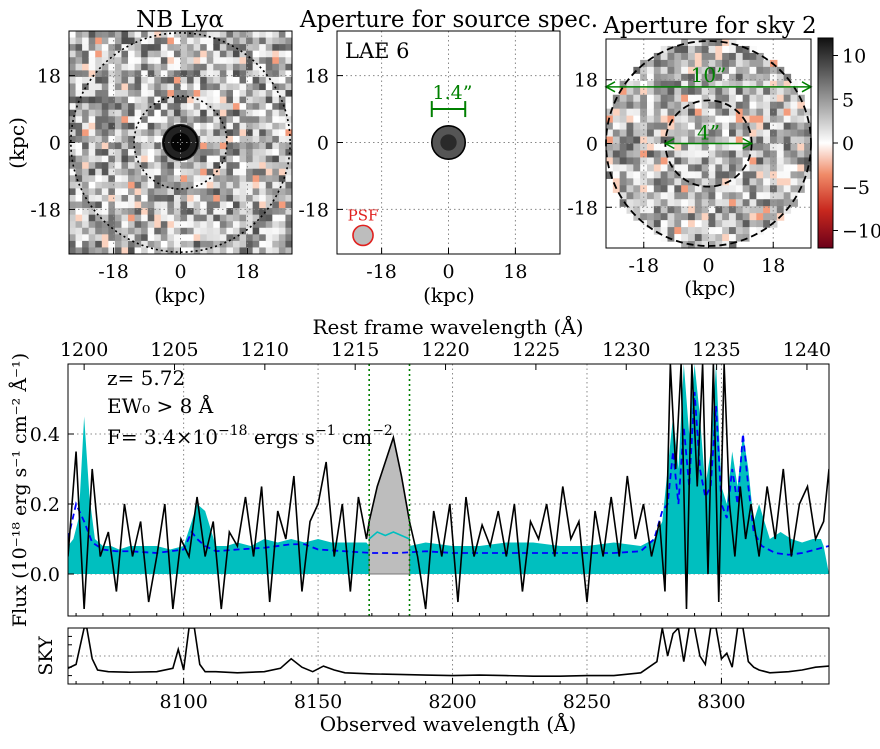  What do you see at coordinates (180, 20) in the screenshot?
I see `nb-title: NB Lyα` at bounding box center [180, 20].